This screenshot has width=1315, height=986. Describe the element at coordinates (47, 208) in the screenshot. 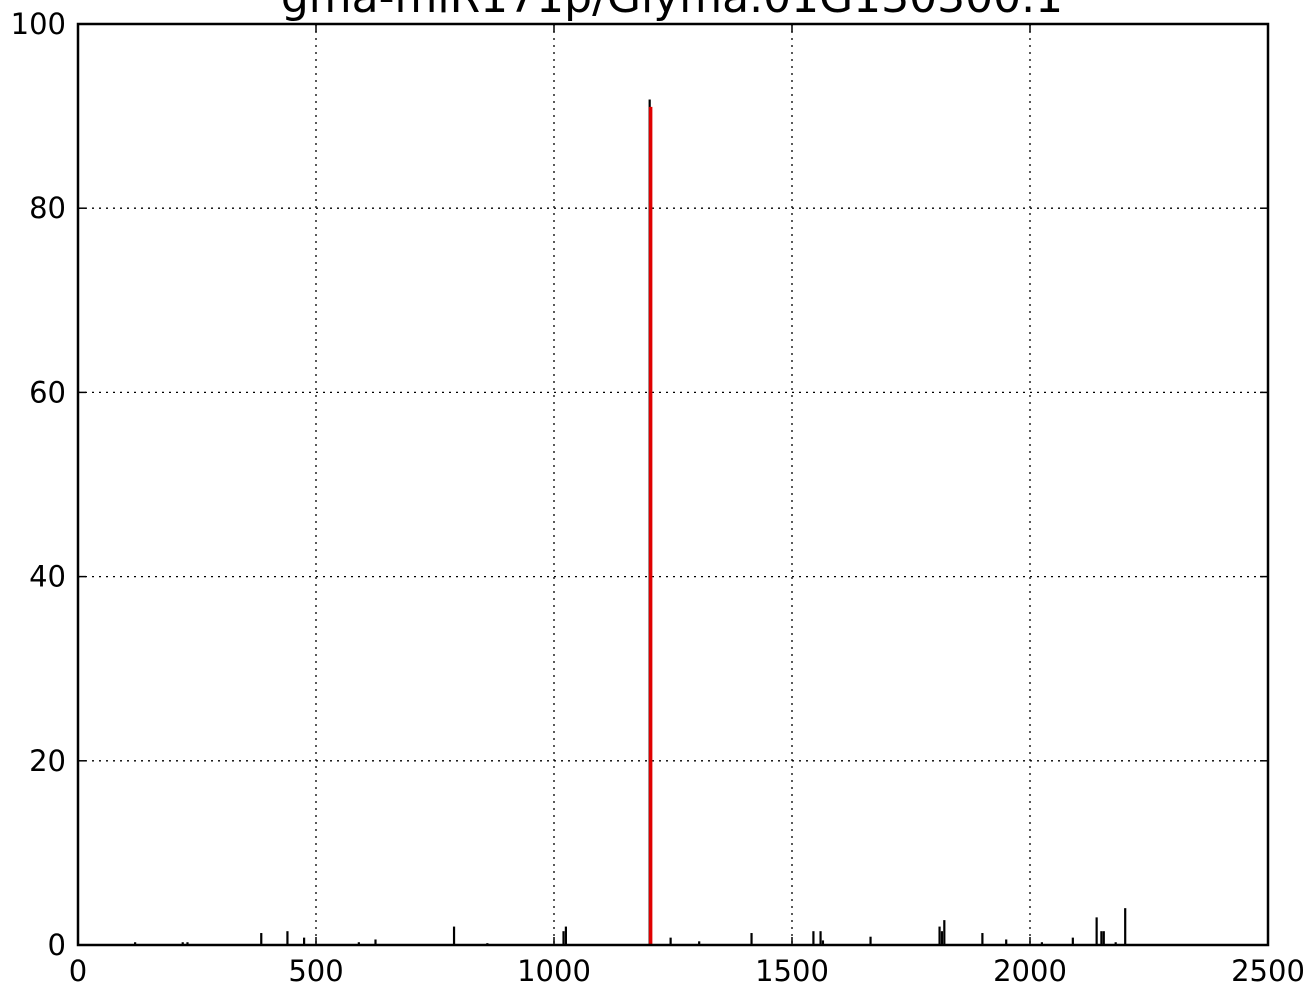

I see `y-tick-label: 80` at that location.